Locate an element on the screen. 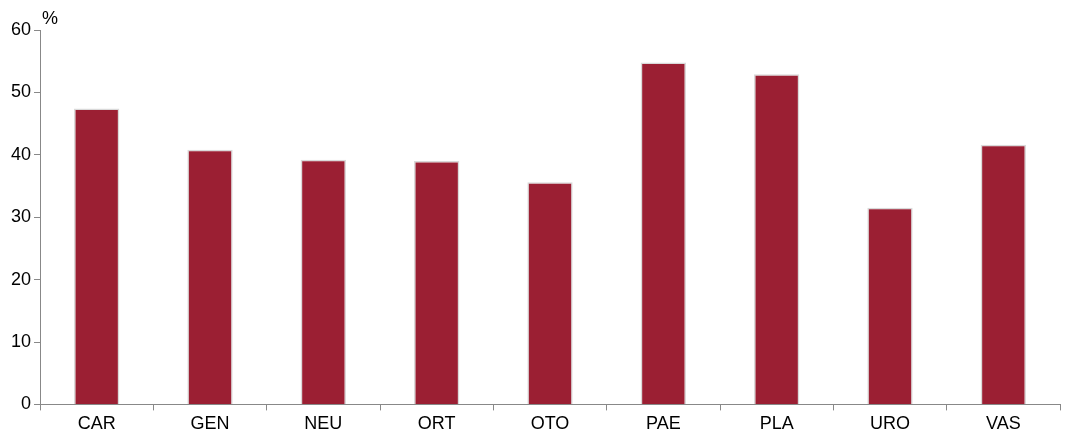  x-tick-label: VAS is located at coordinates (1003, 423).